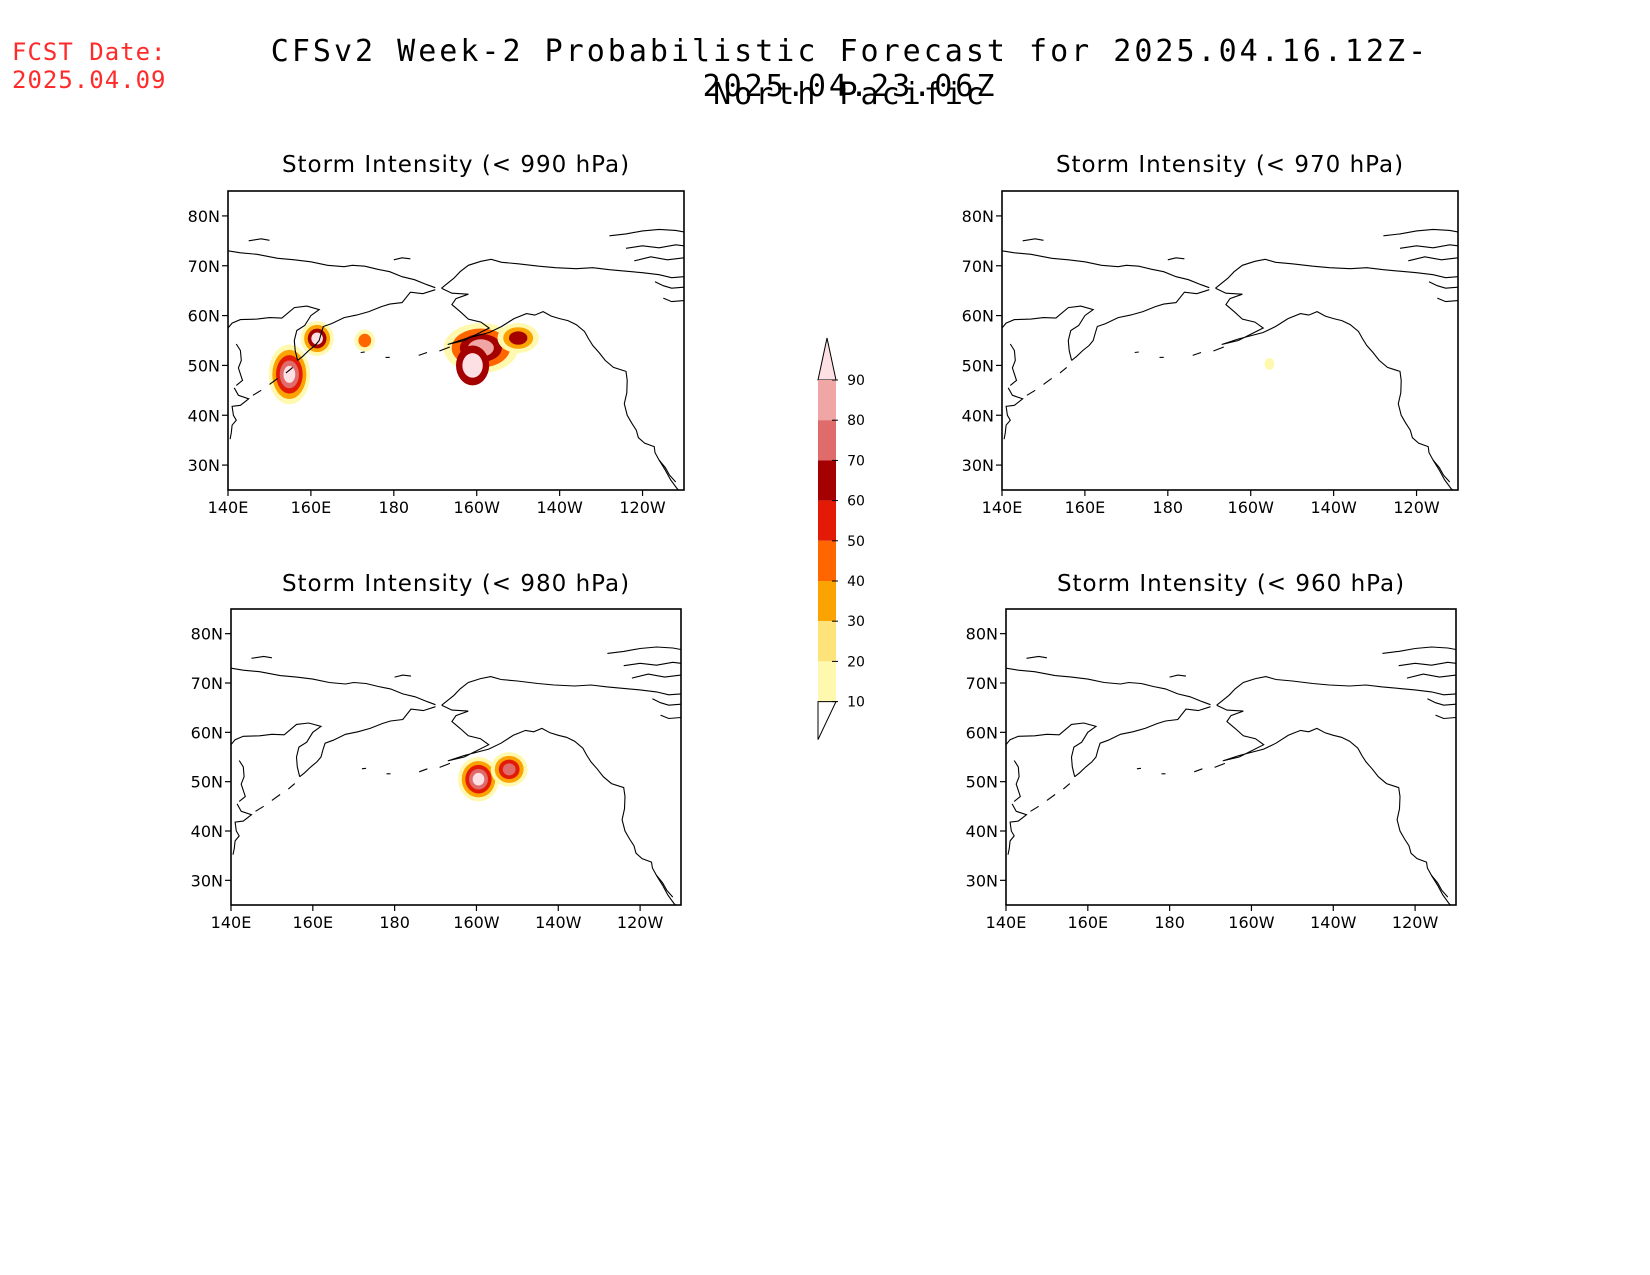  Describe the element at coordinates (1231, 584) in the screenshot. I see `panel-title: Storm Intensity (< 960 hPa)` at that location.